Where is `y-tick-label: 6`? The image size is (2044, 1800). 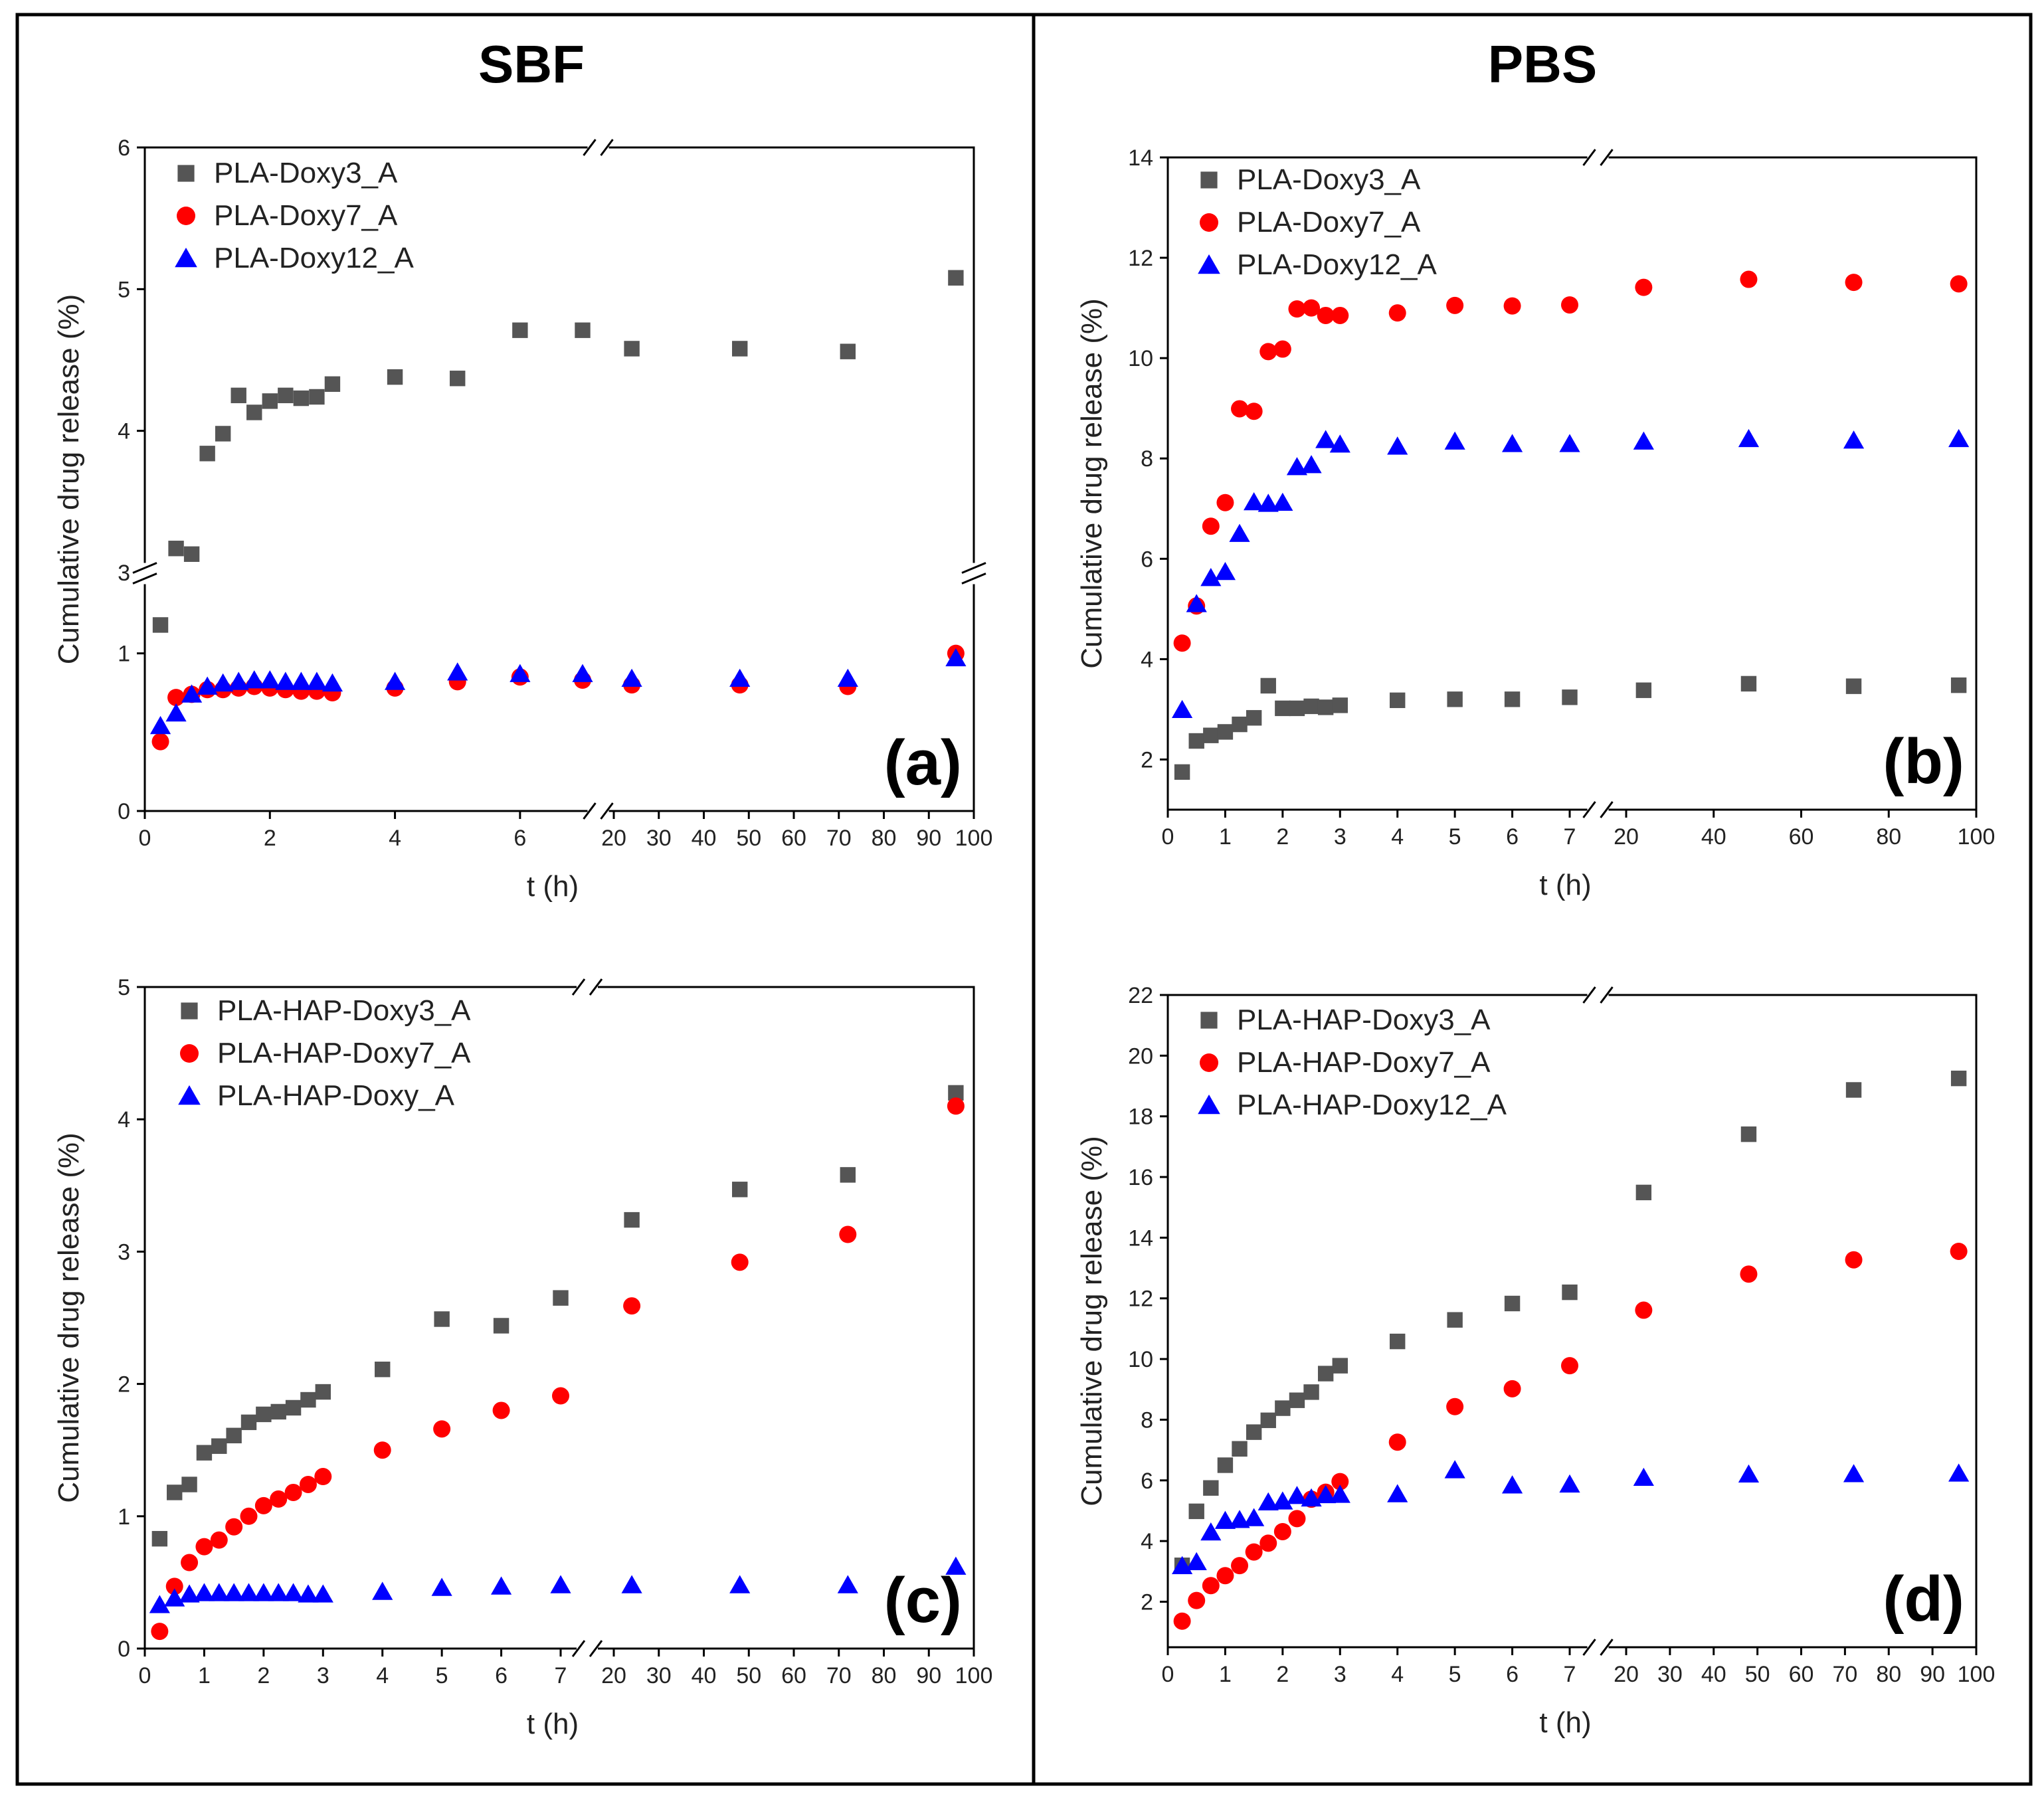 y-tick-label: 6 is located at coordinates (124, 148).